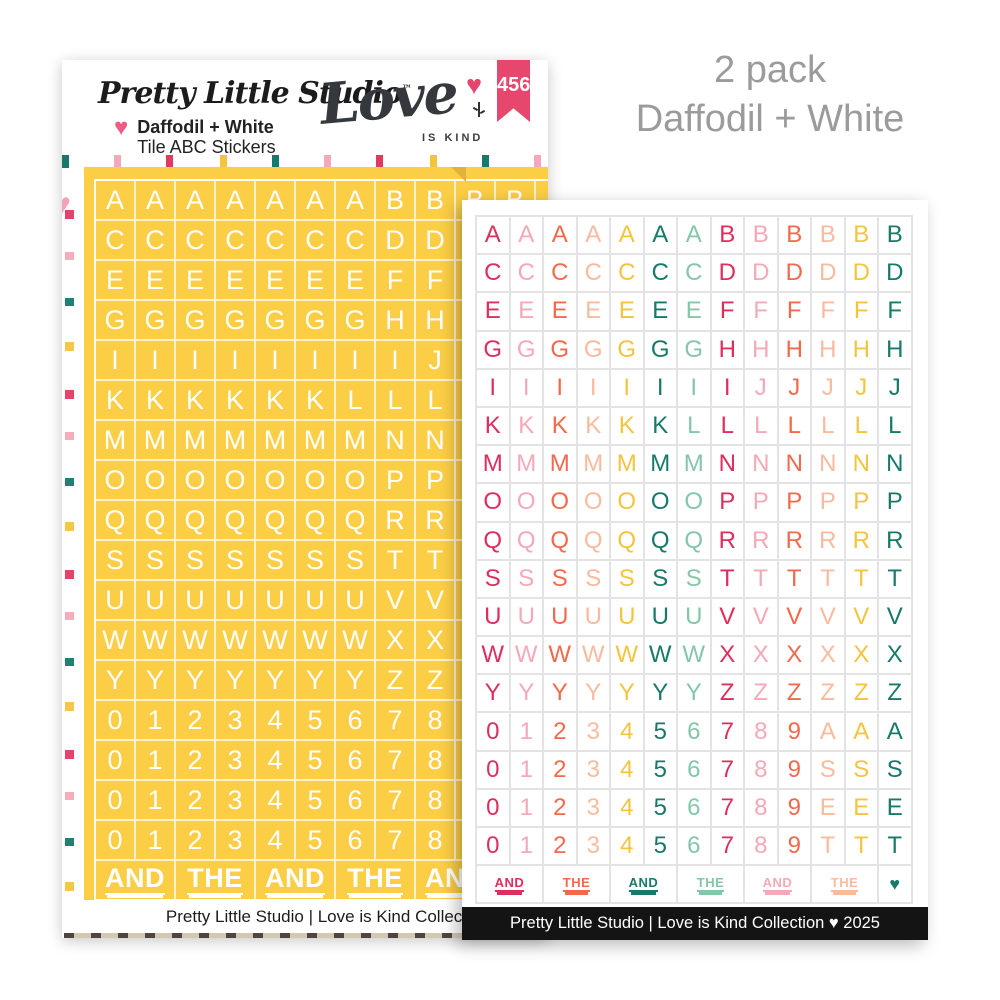 This screenshot has height=1000, width=1000. Describe the element at coordinates (770, 118) in the screenshot. I see `pack-caption-line2: Daffodil + White` at that location.